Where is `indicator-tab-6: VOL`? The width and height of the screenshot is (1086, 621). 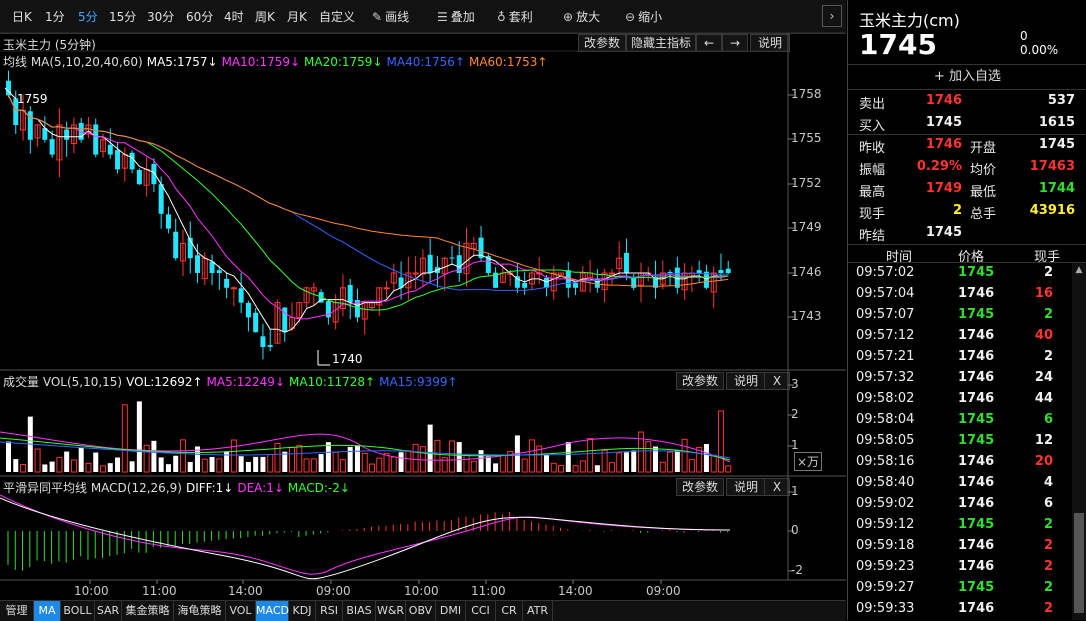 indicator-tab-6: VOL is located at coordinates (241, 611).